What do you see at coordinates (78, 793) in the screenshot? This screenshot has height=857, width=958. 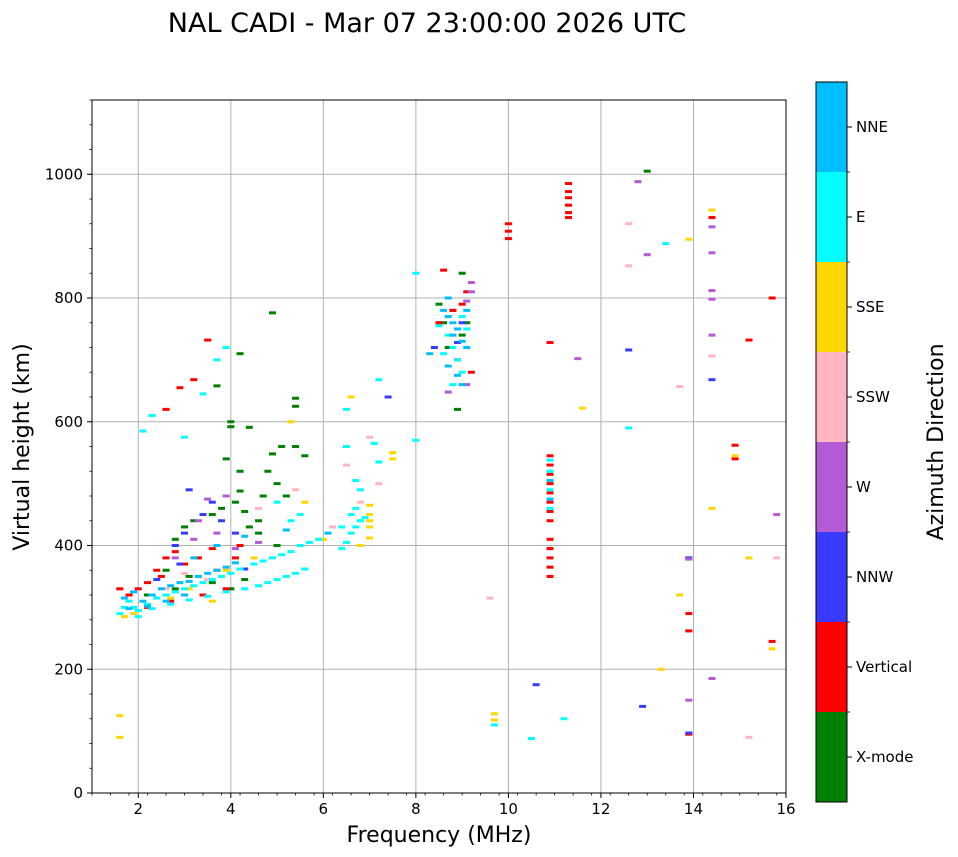 I see `y-tick-label: 0` at bounding box center [78, 793].